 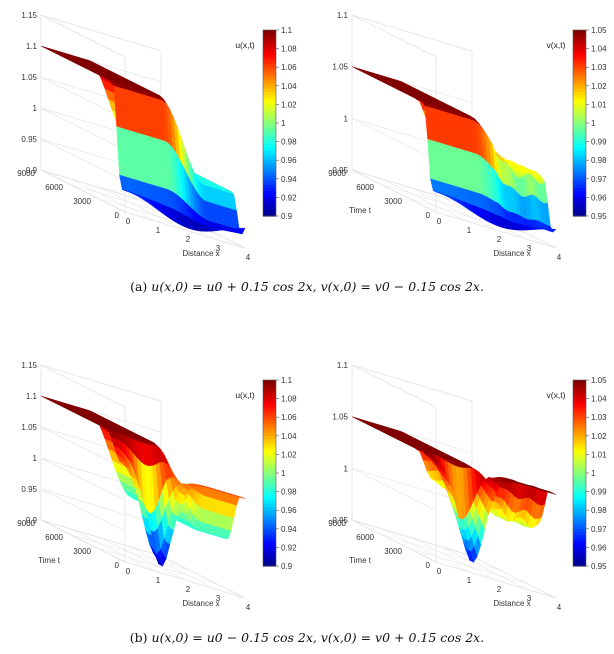 I want to click on t-tick-label: 6000, so click(x=54, y=537).